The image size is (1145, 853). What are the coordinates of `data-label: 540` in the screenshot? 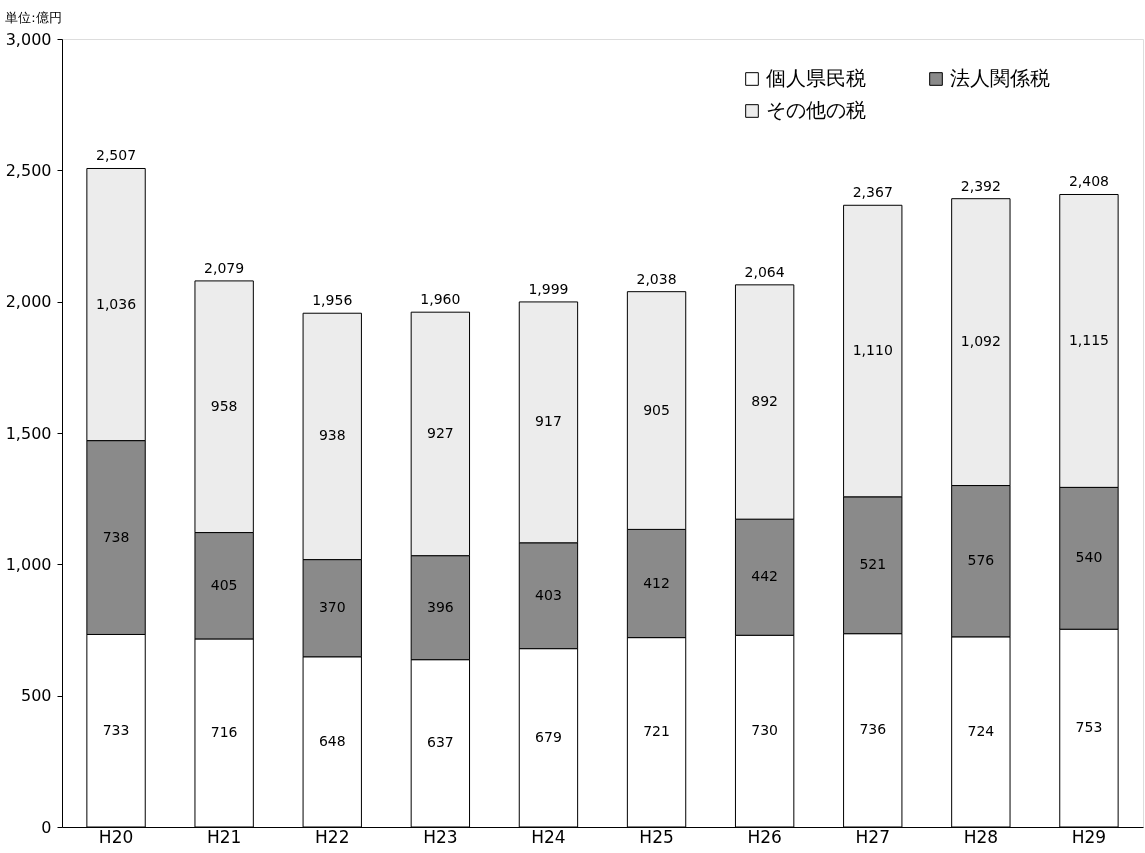 It's located at (1089, 557).